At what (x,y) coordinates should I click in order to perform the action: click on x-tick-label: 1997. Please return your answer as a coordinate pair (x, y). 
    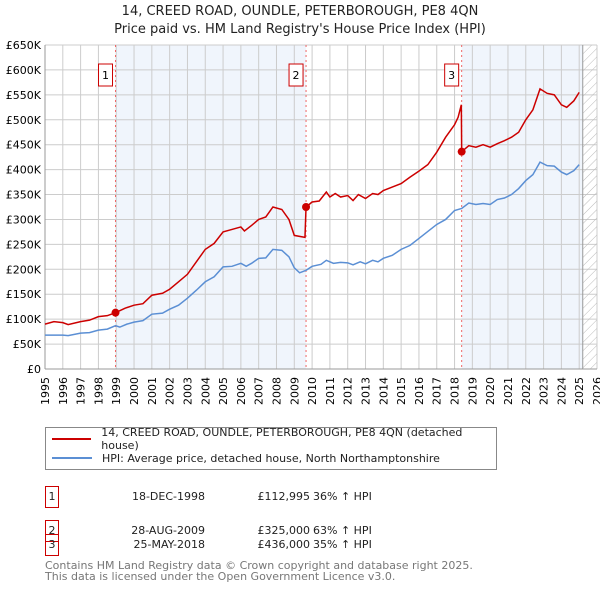
    Looking at the image, I should click on (81, 391).